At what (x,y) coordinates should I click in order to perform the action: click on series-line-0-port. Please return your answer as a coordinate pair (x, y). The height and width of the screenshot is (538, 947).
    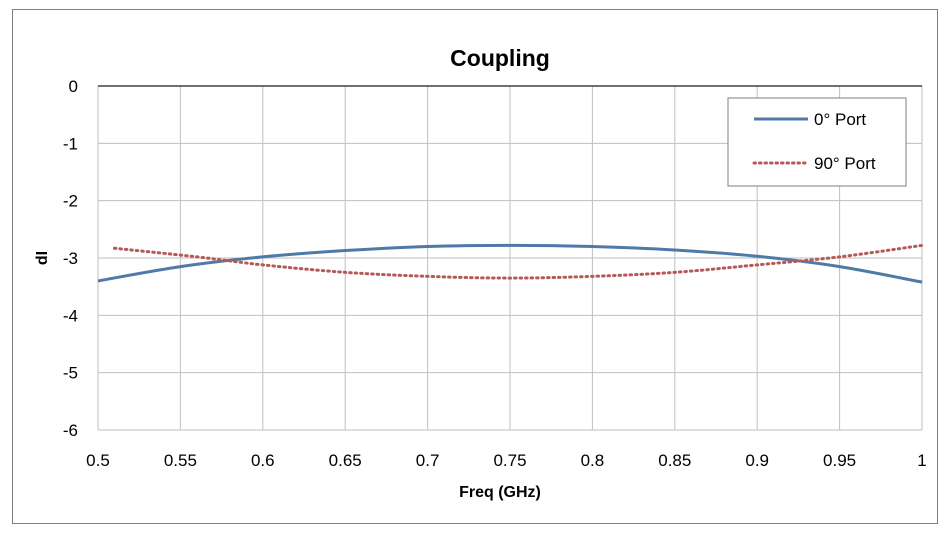
    Looking at the image, I should click on (510, 263).